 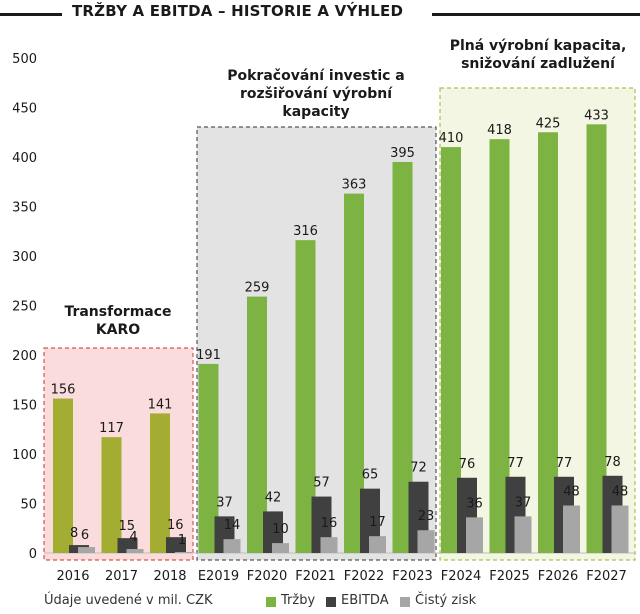 I want to click on region-label-plna-line-1: snižování zadlužení, so click(x=538, y=64).